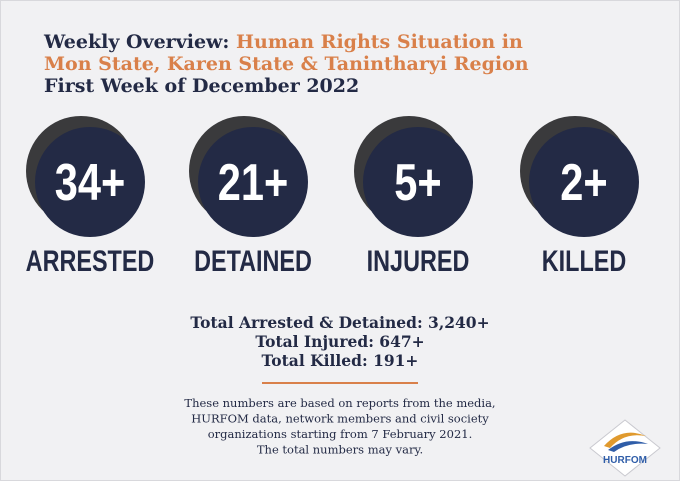  I want to click on title-prefix: Weekly Overview:, so click(136, 42).